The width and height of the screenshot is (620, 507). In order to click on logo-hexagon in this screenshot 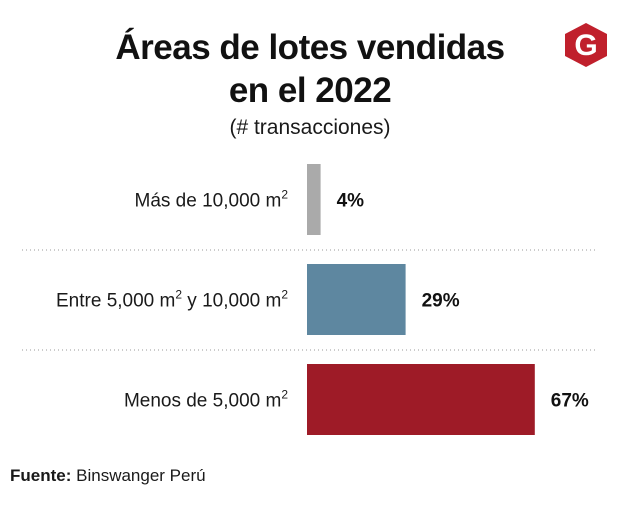, I will do `click(586, 45)`.